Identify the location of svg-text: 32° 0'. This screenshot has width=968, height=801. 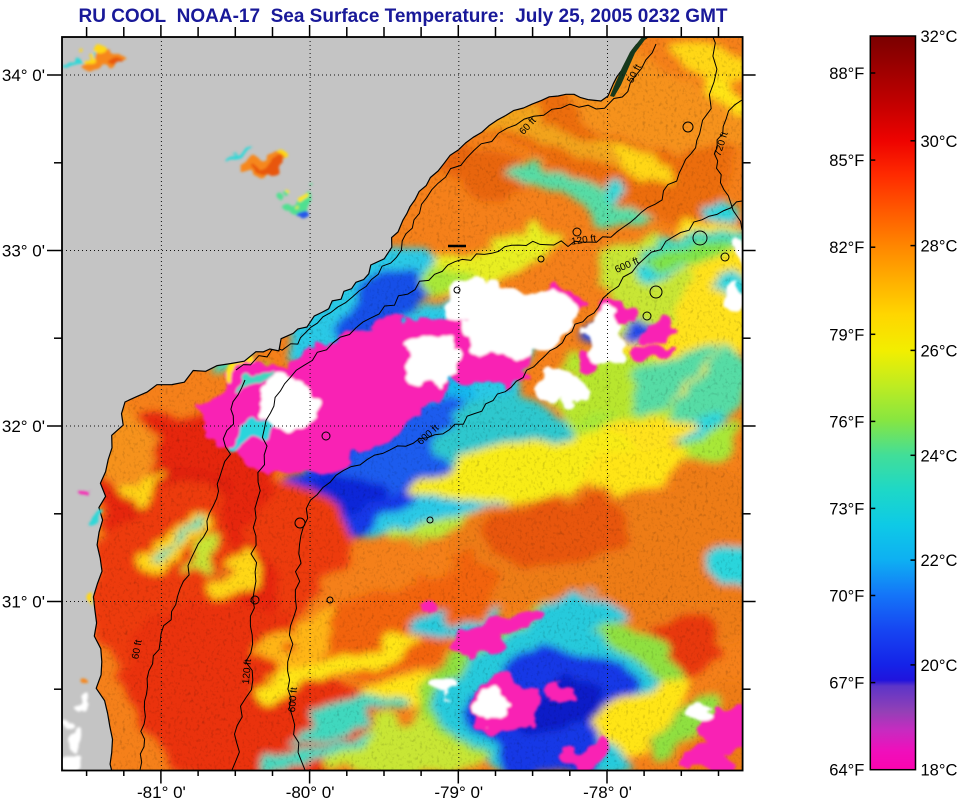
(23, 426).